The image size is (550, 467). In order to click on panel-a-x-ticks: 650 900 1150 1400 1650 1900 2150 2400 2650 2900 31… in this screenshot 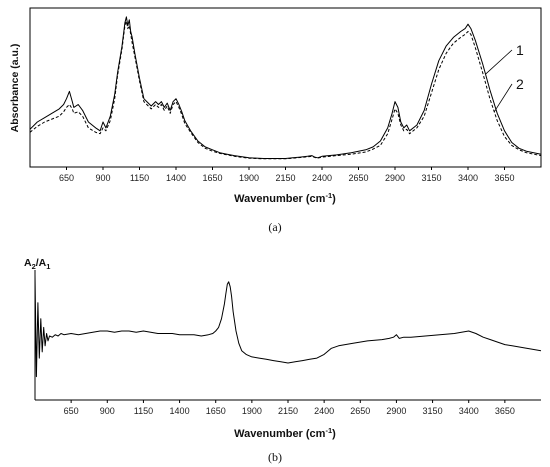, I will do `click(287, 175)`.